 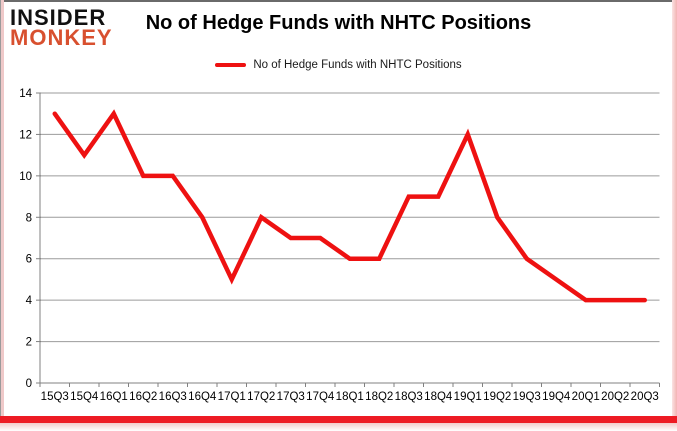 What do you see at coordinates (114, 397) in the screenshot?
I see `x-tick-label: 16Q1` at bounding box center [114, 397].